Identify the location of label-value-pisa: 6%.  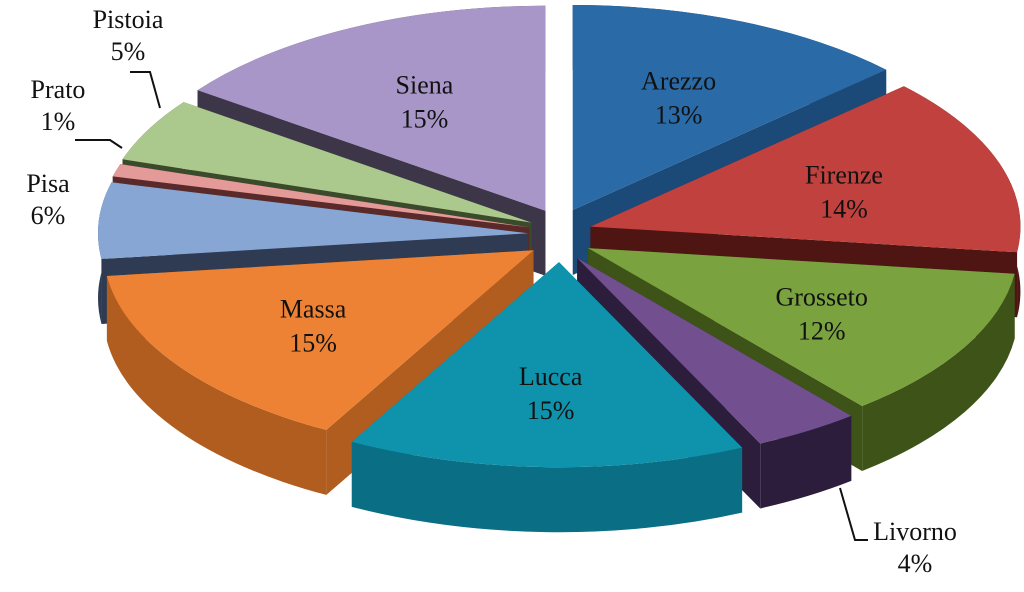
(48, 215).